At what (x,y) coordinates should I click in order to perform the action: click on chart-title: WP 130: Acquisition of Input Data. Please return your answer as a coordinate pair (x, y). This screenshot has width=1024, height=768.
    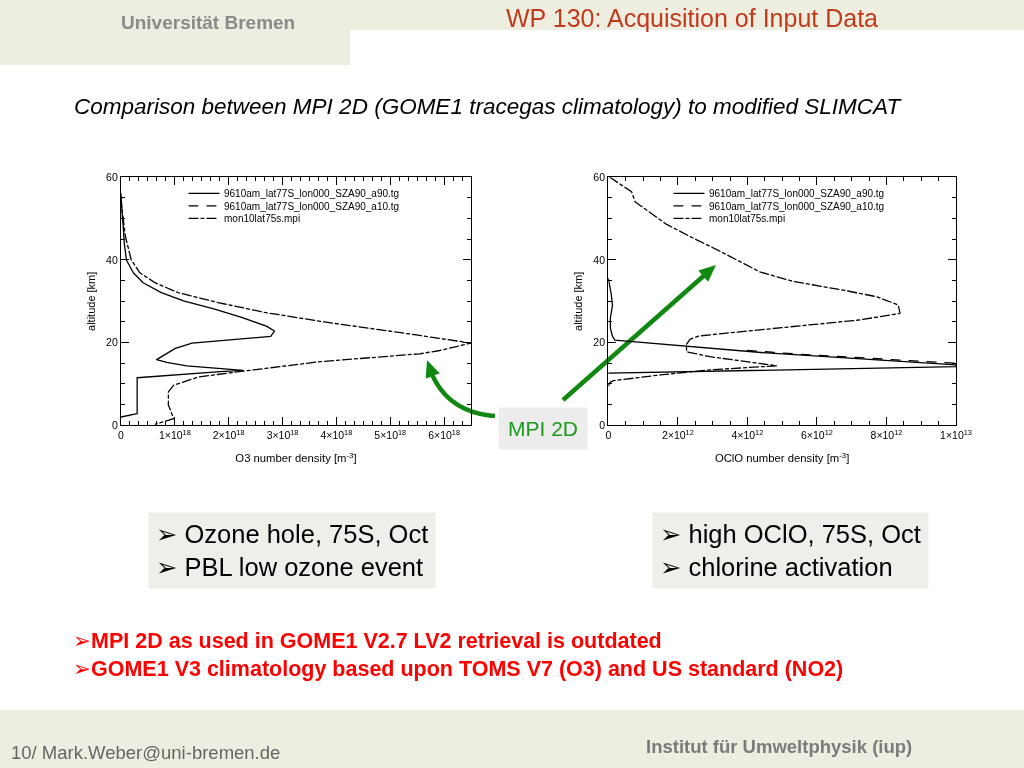
    Looking at the image, I should click on (692, 18).